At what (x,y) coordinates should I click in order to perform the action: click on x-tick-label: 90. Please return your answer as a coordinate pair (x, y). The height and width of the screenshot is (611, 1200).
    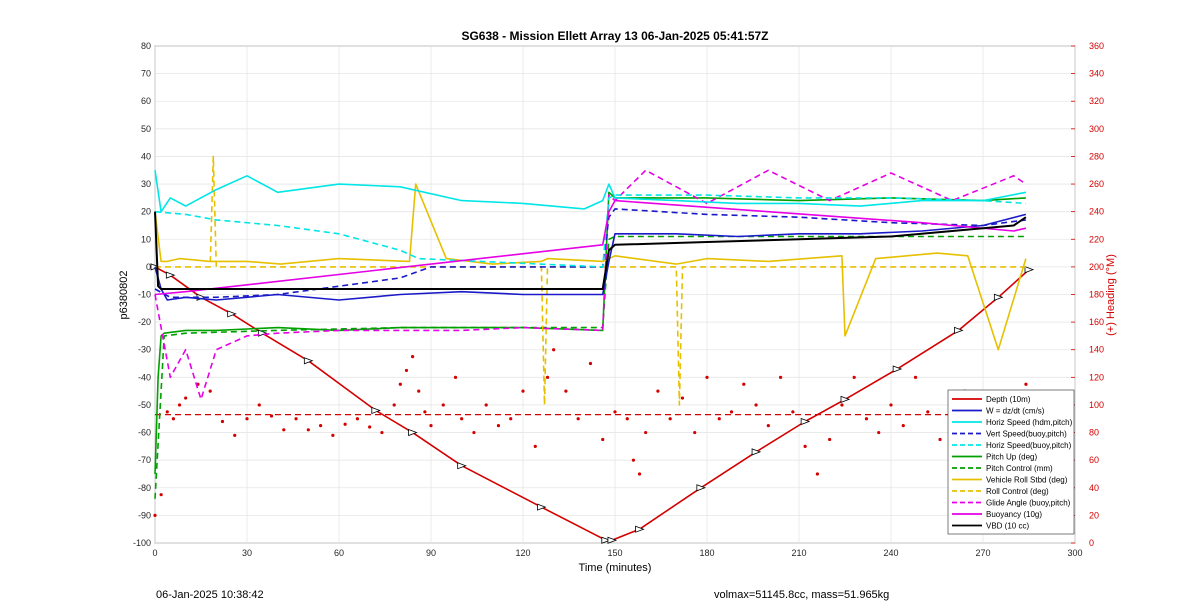
    Looking at the image, I should click on (431, 553).